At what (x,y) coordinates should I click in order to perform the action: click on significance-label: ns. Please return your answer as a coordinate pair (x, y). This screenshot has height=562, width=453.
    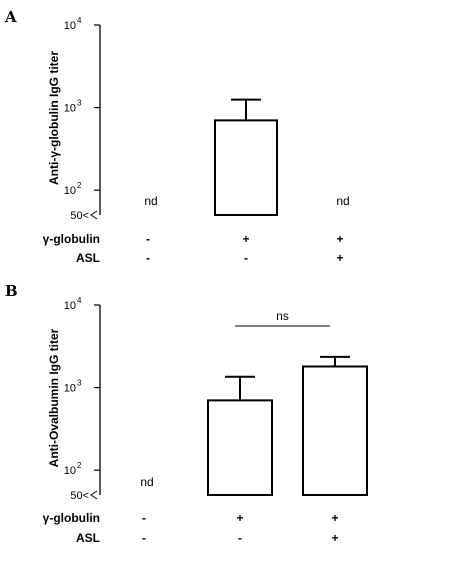
    Looking at the image, I should click on (282, 316).